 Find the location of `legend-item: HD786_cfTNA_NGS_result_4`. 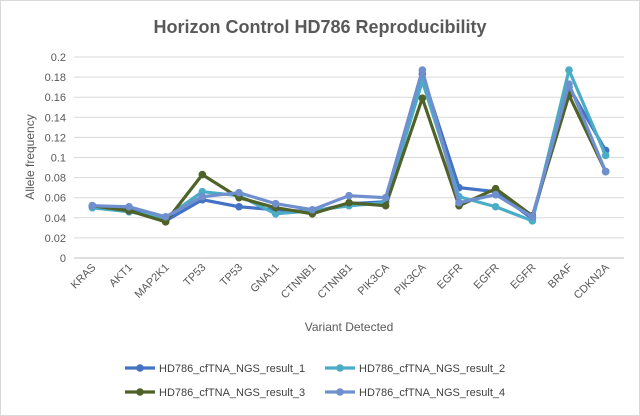

legend-item: HD786_cfTNA_NGS_result_4 is located at coordinates (415, 393).